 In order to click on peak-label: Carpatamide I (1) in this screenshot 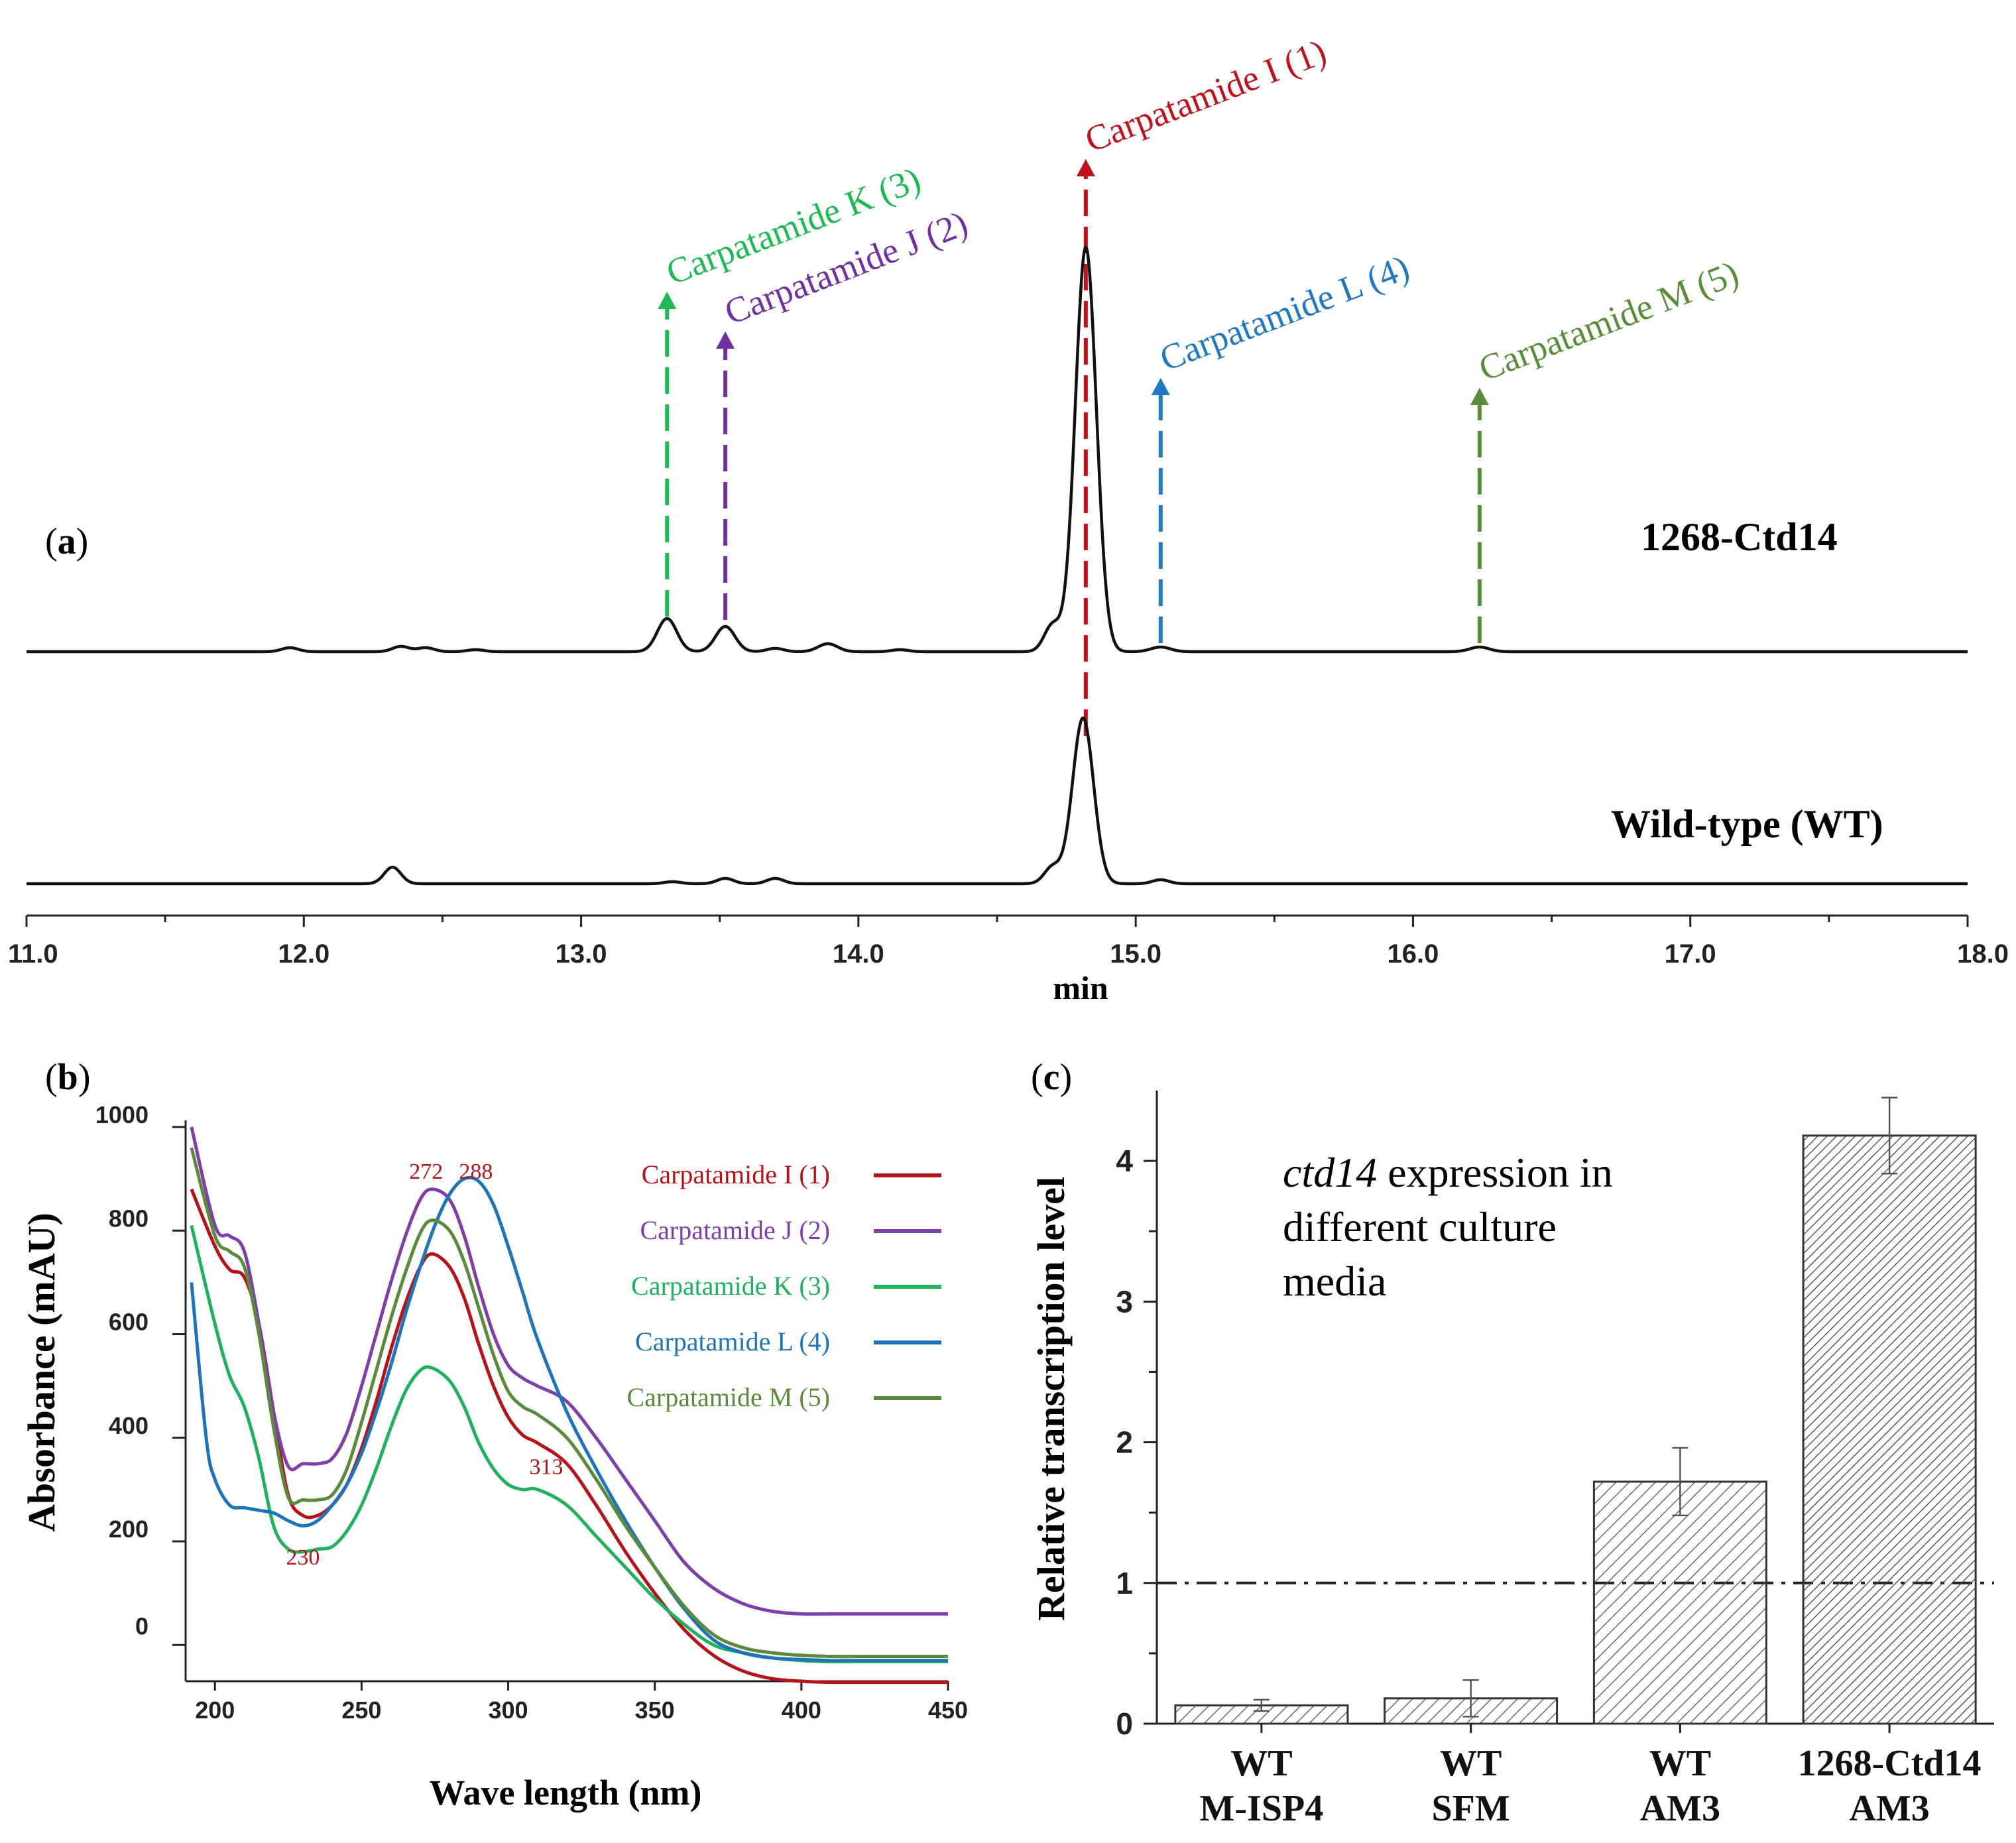, I will do `click(1206, 96)`.